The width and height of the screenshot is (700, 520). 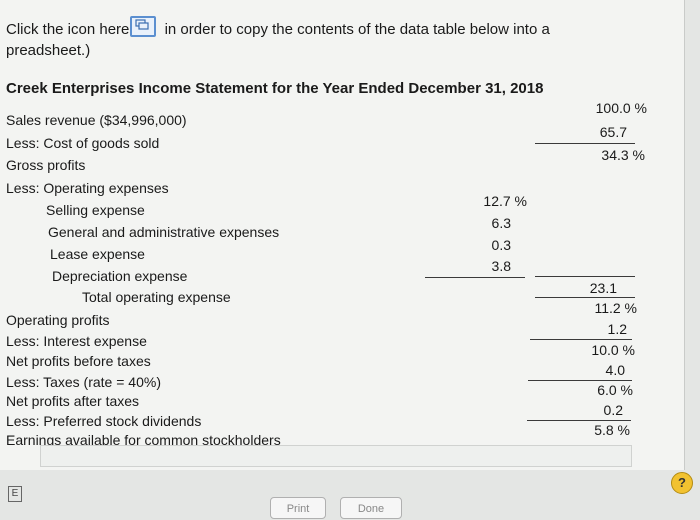 What do you see at coordinates (336, 456) in the screenshot?
I see `table-footer-strip` at bounding box center [336, 456].